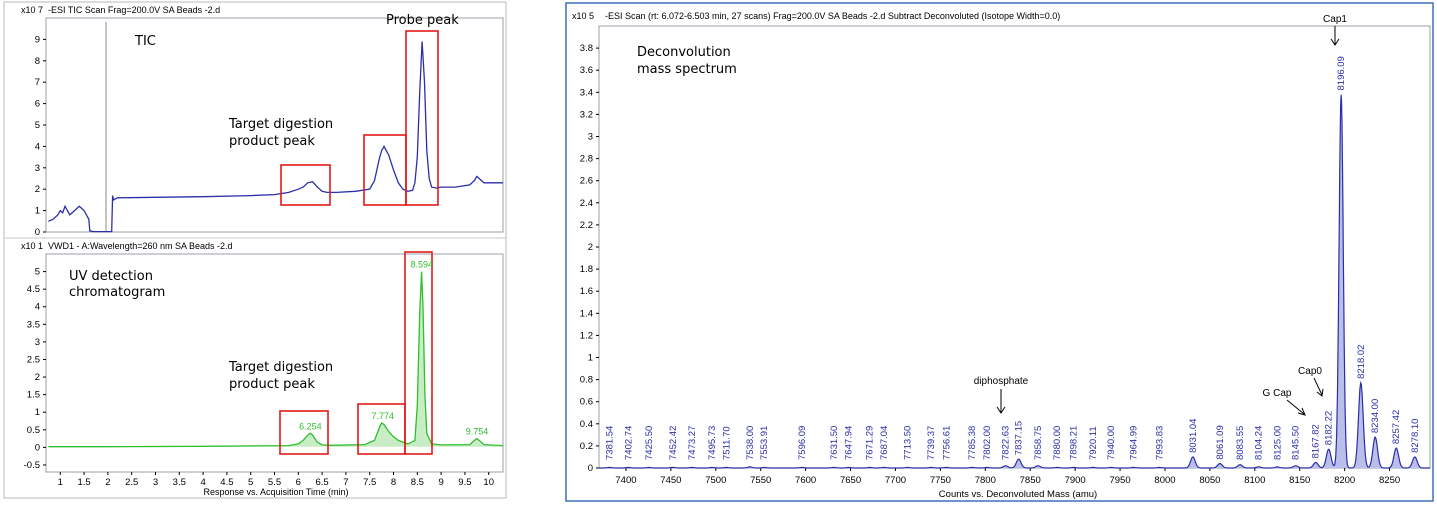 This screenshot has height=506, width=1437. I want to click on ms-peak-label: 7822.63, so click(1006, 443).